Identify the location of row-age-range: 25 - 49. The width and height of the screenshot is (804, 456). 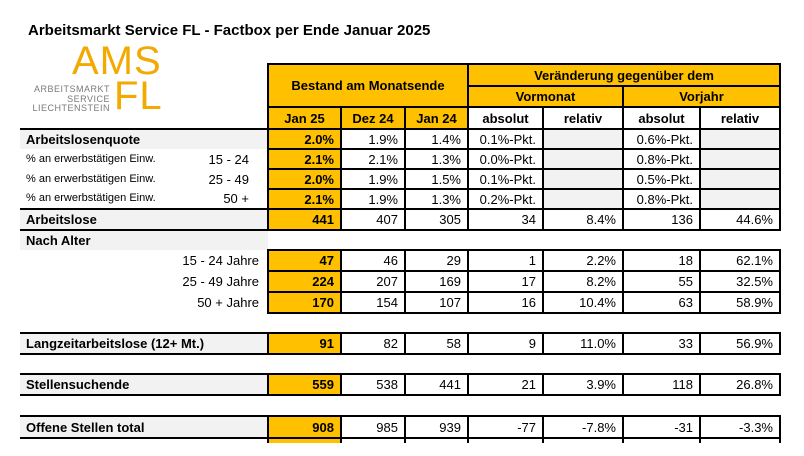
(228, 179).